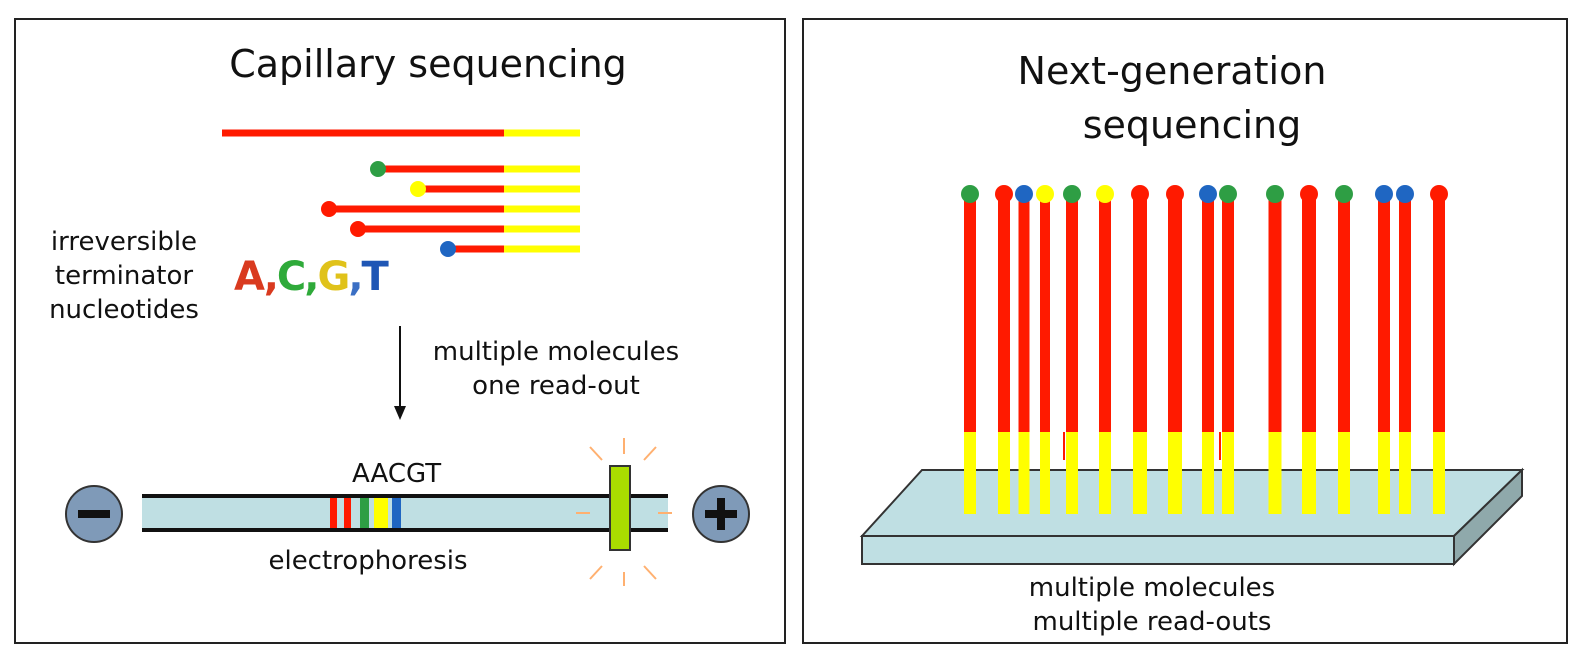 This screenshot has height=664, width=1586. What do you see at coordinates (1192, 125) in the screenshot?
I see `ngs-title-line-2: sequencing` at bounding box center [1192, 125].